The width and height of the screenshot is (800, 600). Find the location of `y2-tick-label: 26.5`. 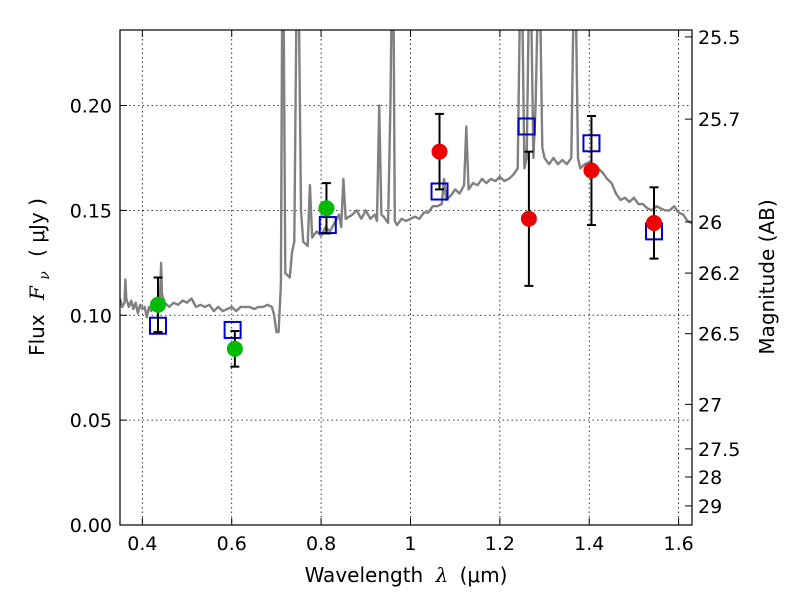

y2-tick-label: 26.5 is located at coordinates (719, 335).